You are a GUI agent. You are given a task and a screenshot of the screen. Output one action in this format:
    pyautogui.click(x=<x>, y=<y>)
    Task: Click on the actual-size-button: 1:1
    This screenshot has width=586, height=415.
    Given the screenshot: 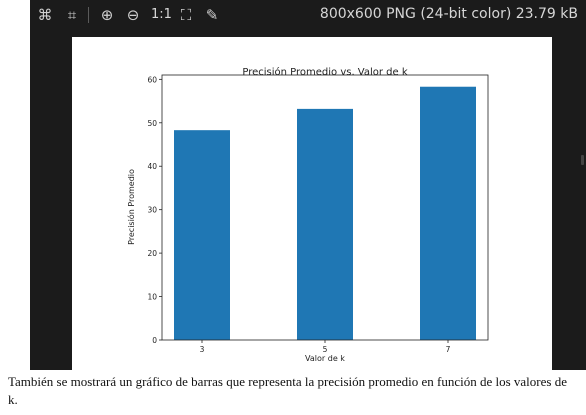 What is the action you would take?
    pyautogui.click(x=161, y=14)
    